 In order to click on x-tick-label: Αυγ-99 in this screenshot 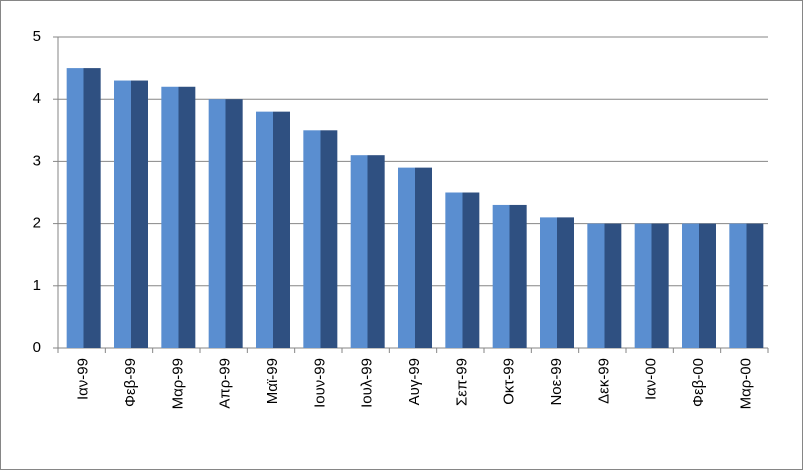, I will do `click(414, 381)`.